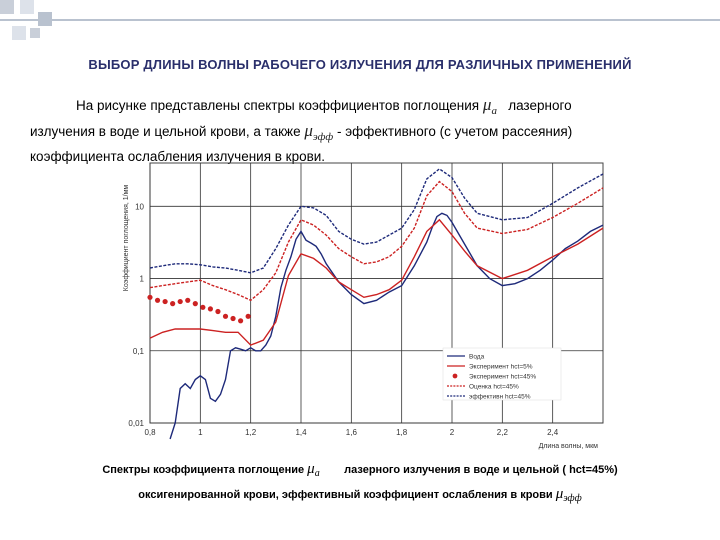 This screenshot has width=720, height=540. What do you see at coordinates (503, 432) in the screenshot?
I see `x-tick-label: 2,2` at bounding box center [503, 432].